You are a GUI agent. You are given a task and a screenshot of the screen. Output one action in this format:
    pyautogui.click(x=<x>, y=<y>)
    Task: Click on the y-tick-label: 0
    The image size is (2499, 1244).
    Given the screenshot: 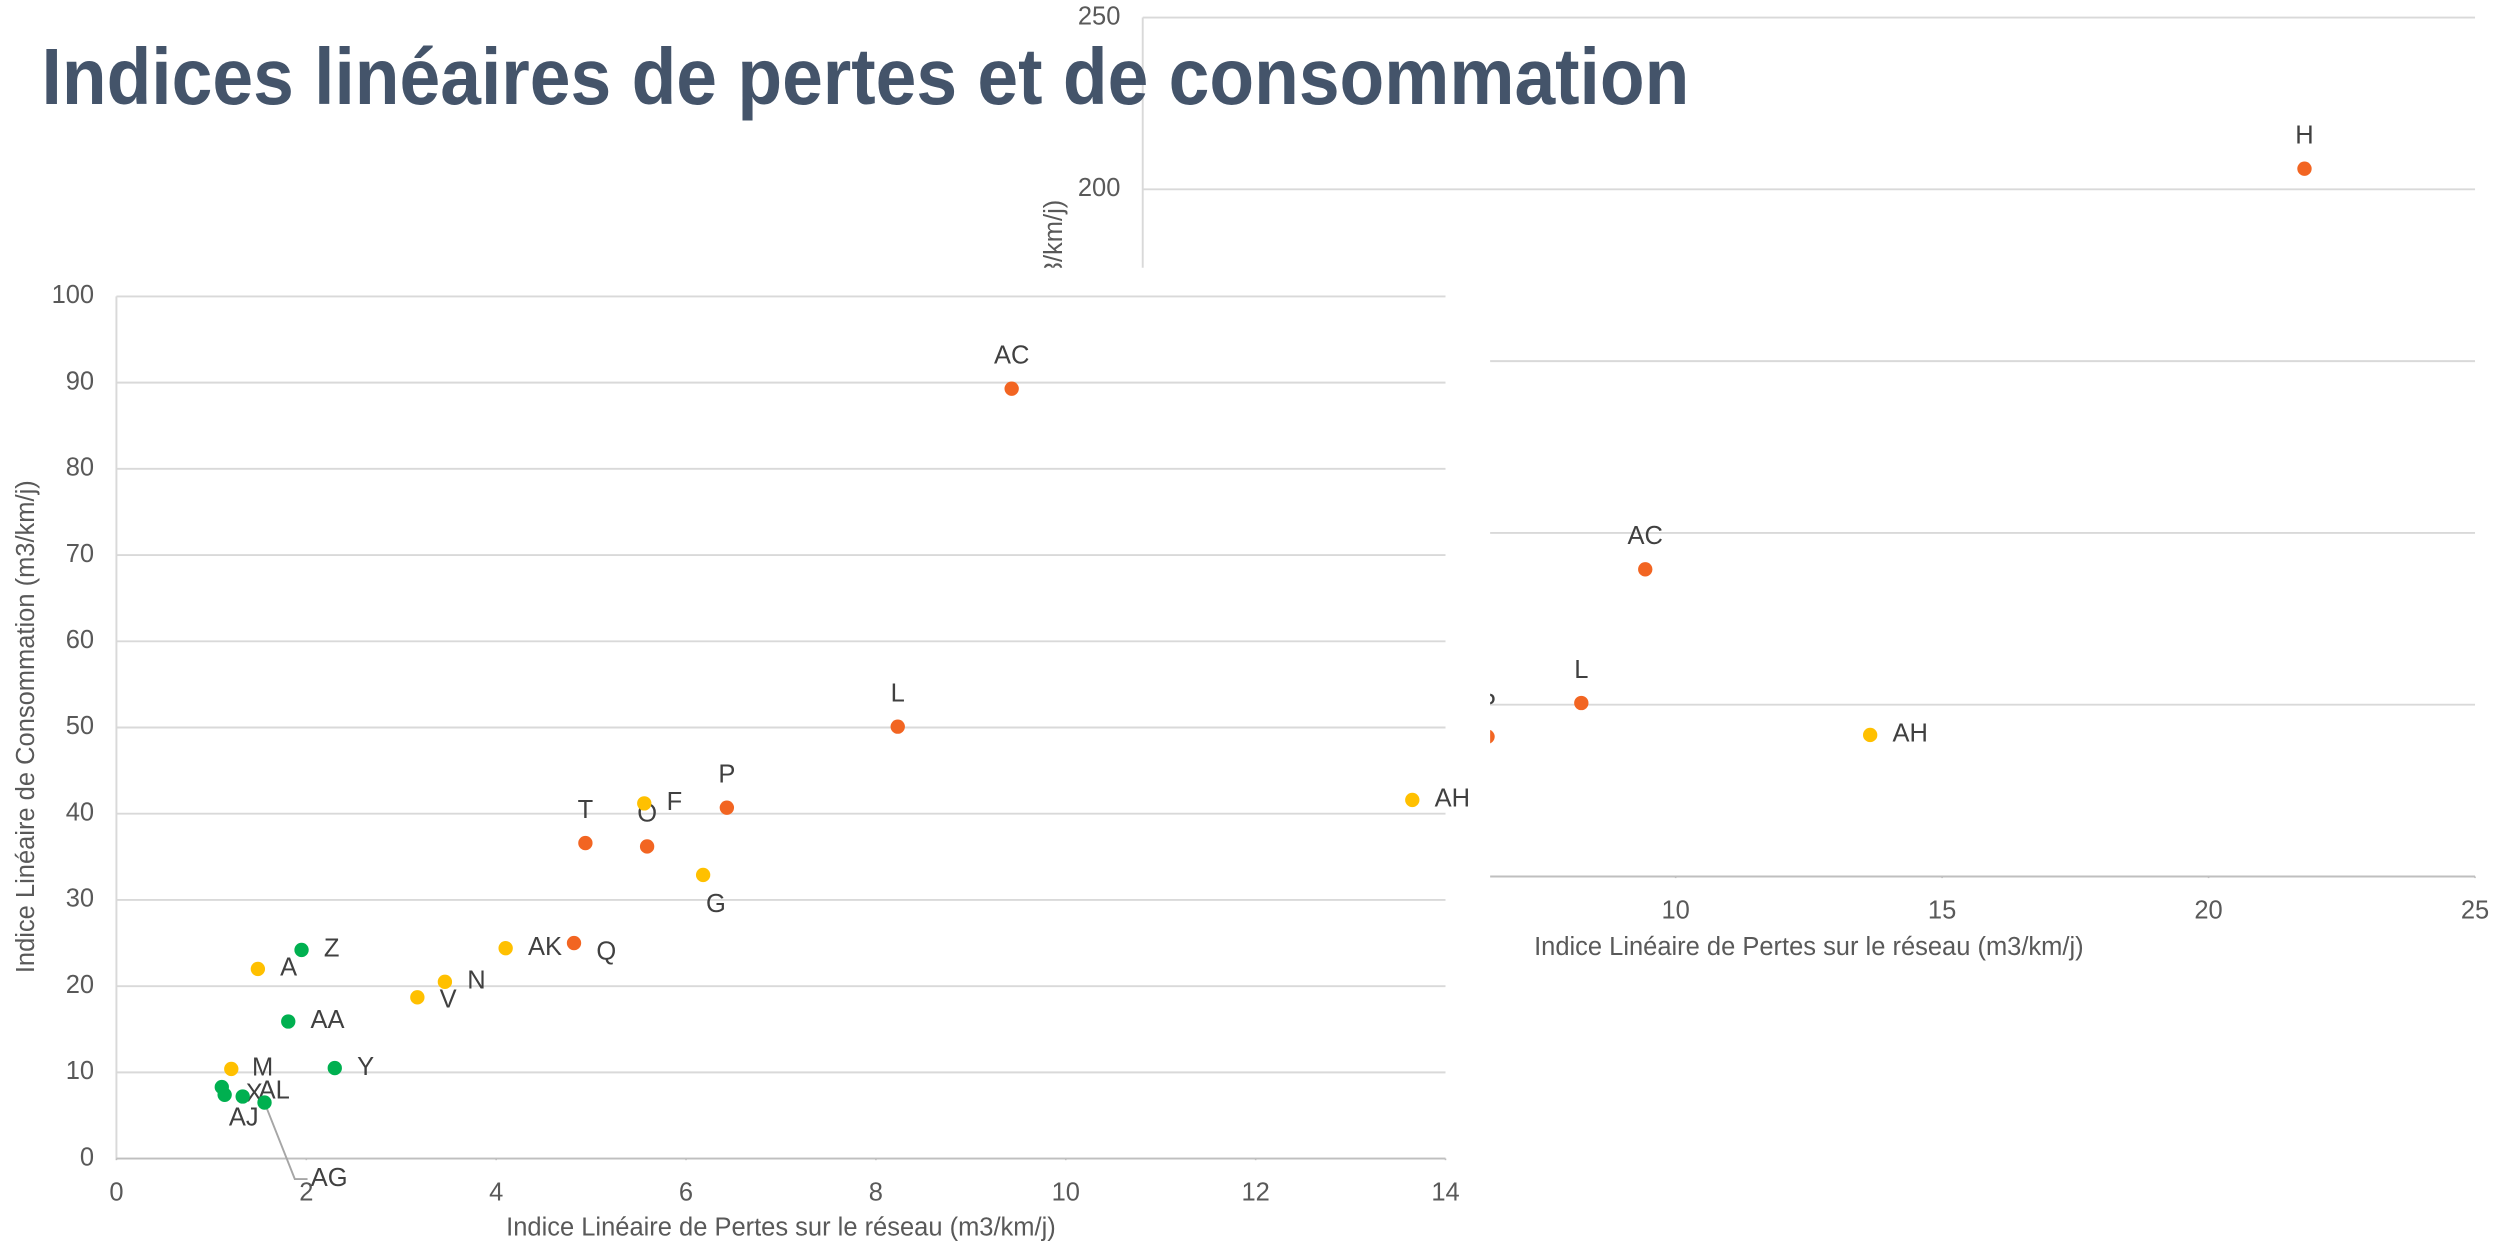 What is the action you would take?
    pyautogui.click(x=87, y=1157)
    